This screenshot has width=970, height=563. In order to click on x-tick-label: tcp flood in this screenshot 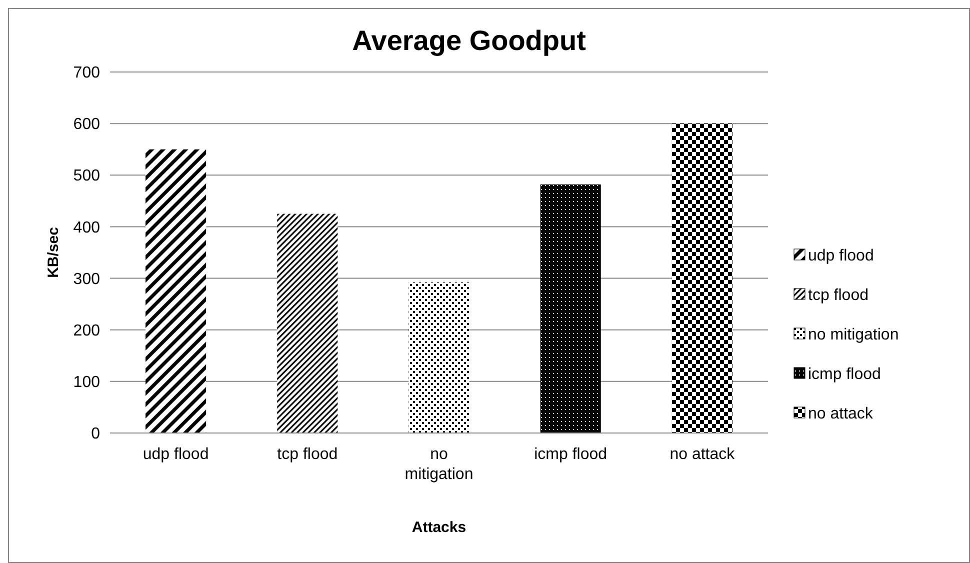, I will do `click(307, 454)`.